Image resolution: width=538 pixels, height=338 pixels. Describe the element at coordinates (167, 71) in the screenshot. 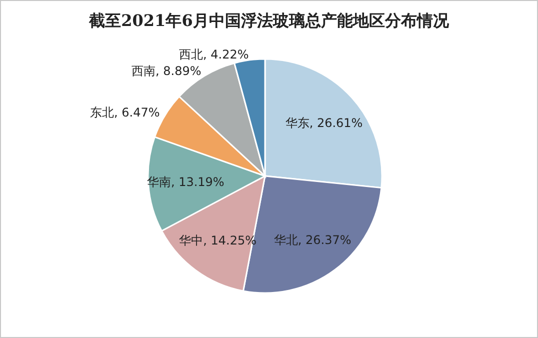

I see `slice-label: 西南, 8.89%` at that location.